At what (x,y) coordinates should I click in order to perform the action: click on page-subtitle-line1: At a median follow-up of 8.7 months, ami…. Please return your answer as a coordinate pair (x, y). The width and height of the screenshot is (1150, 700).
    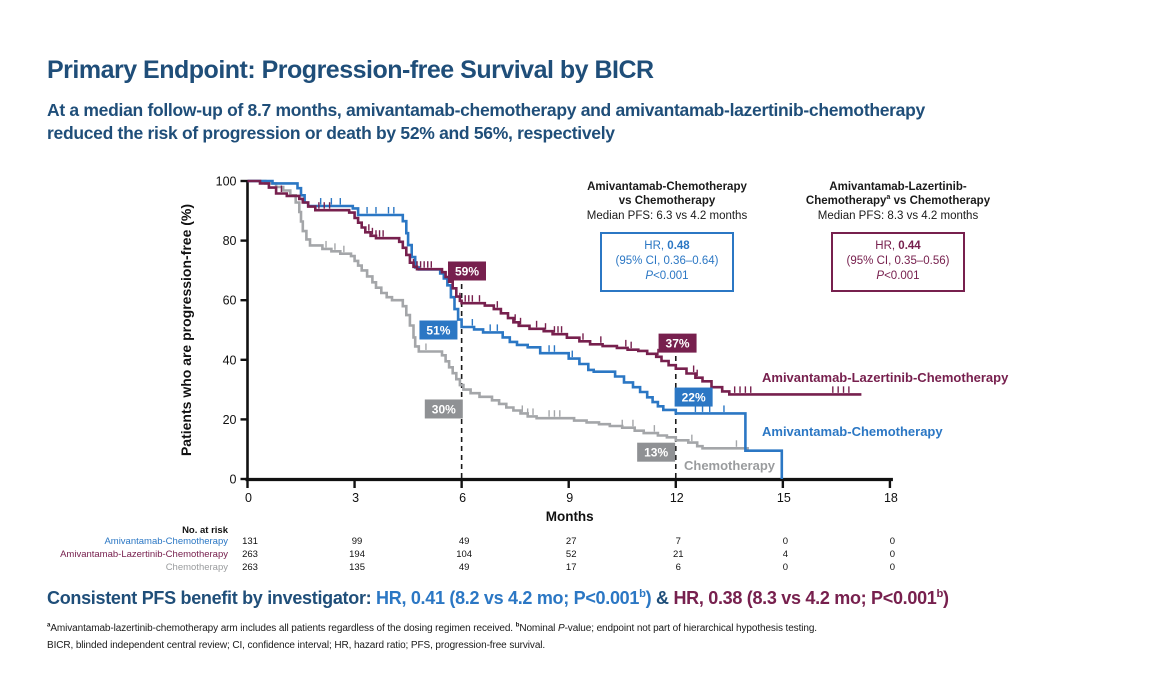
    Looking at the image, I should click on (486, 110).